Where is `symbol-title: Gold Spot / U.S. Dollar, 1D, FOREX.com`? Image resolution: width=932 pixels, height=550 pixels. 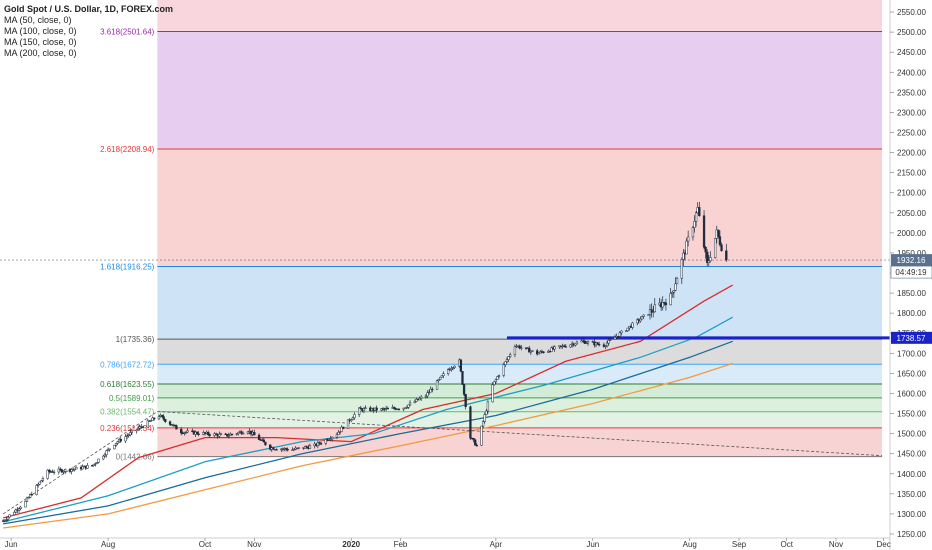
symbol-title: Gold Spot / U.S. Dollar, 1D, FOREX.com is located at coordinates (89, 9).